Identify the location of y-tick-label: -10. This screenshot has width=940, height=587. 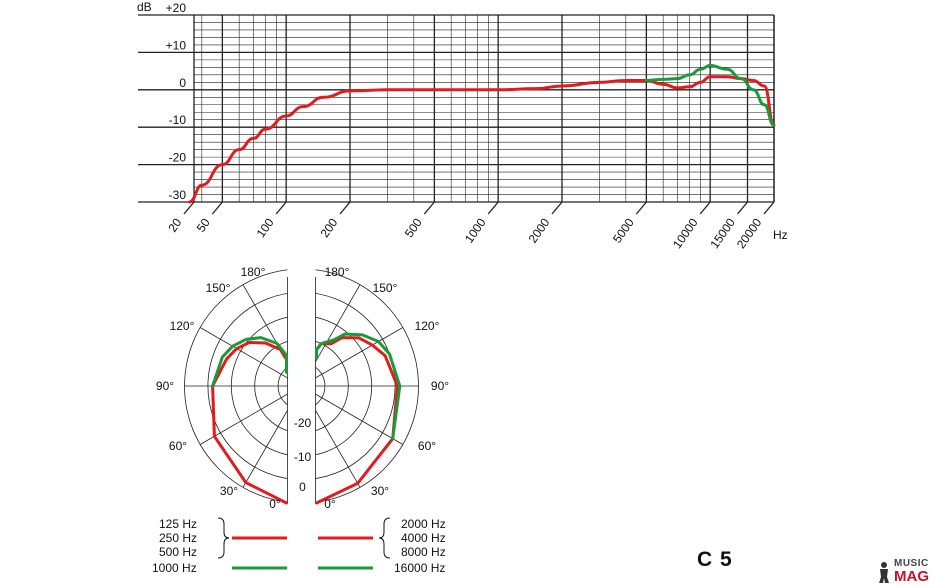
(178, 120).